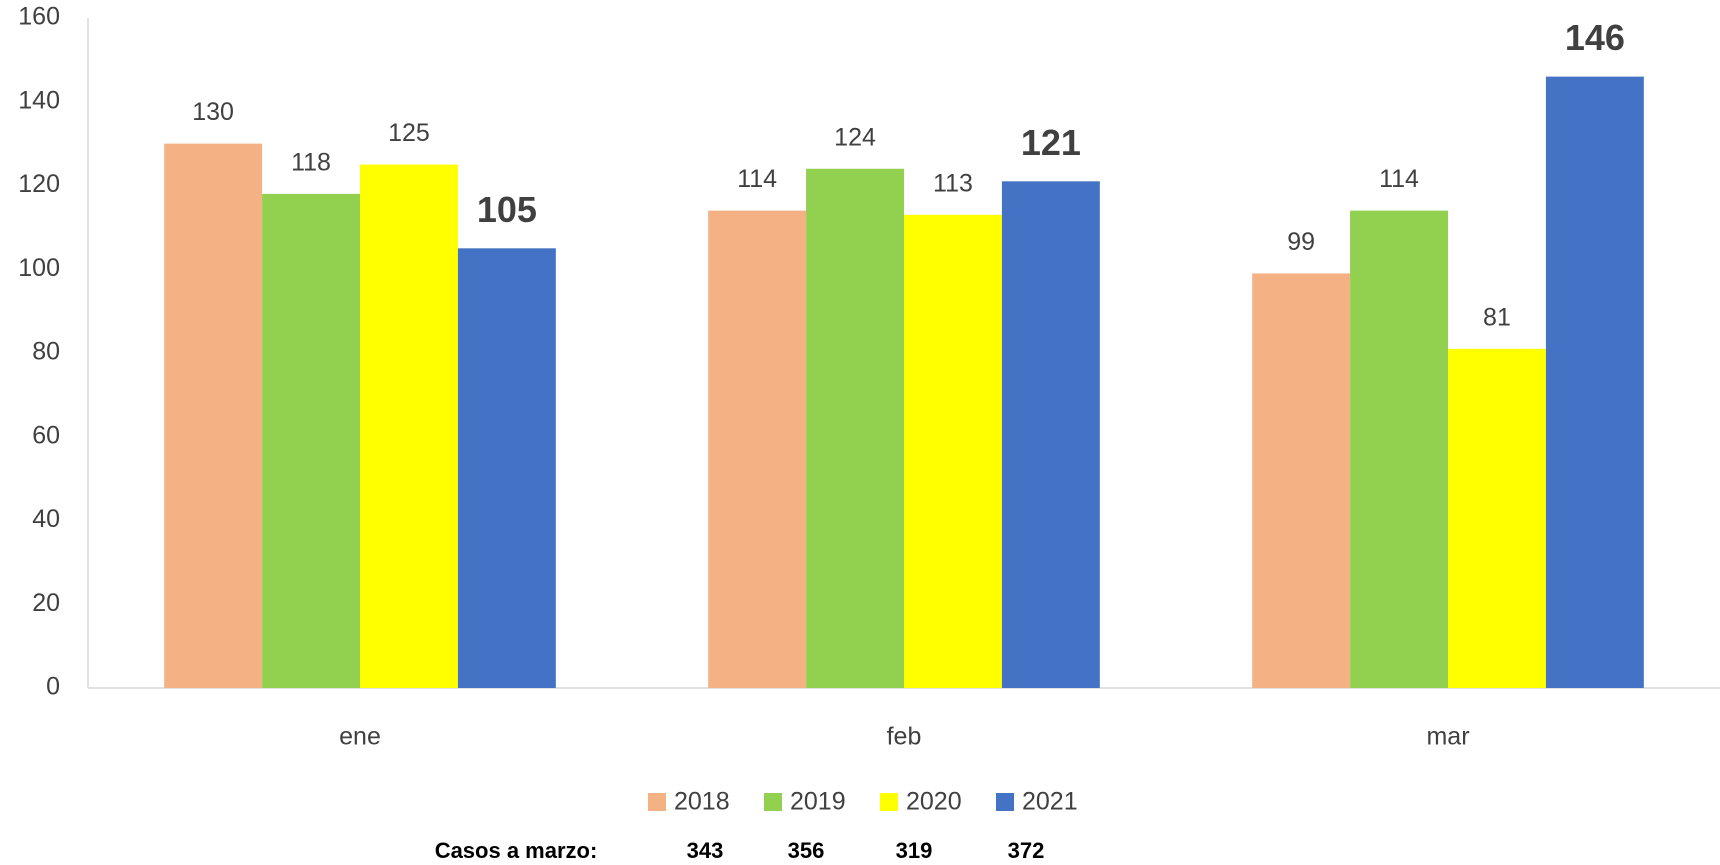 This screenshot has height=865, width=1720. What do you see at coordinates (705, 850) in the screenshot?
I see `total-value: 343` at bounding box center [705, 850].